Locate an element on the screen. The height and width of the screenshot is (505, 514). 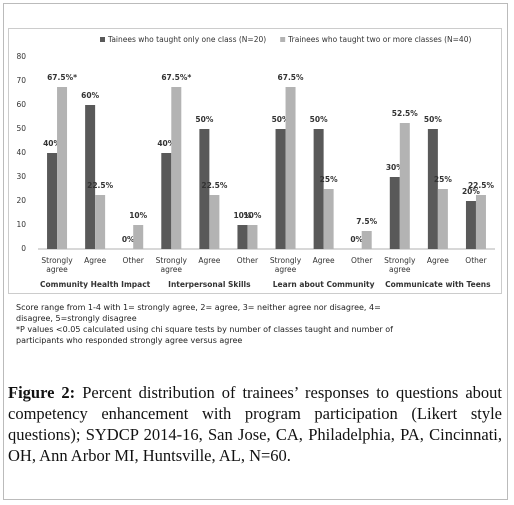
group-label: Learn about Community is located at coordinates (323, 284).